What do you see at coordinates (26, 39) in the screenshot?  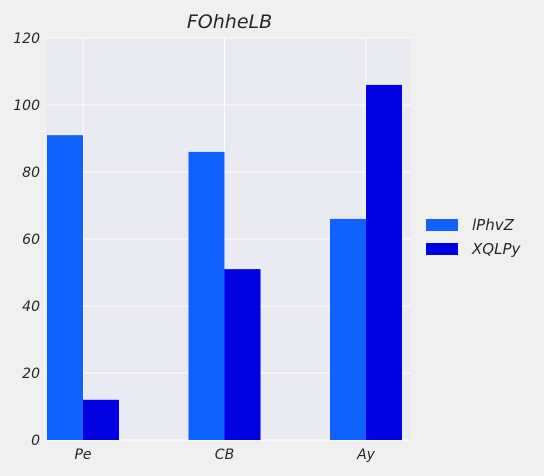 I see `y-tick-label: 120` at bounding box center [26, 39].